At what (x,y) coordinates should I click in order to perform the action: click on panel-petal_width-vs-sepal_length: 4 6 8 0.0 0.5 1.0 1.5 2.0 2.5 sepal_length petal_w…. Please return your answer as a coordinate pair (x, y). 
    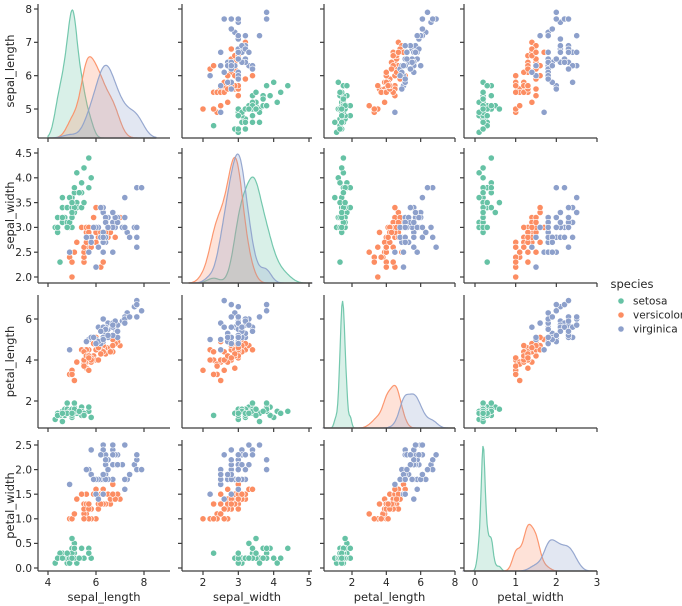
    Looking at the image, I should click on (86, 522).